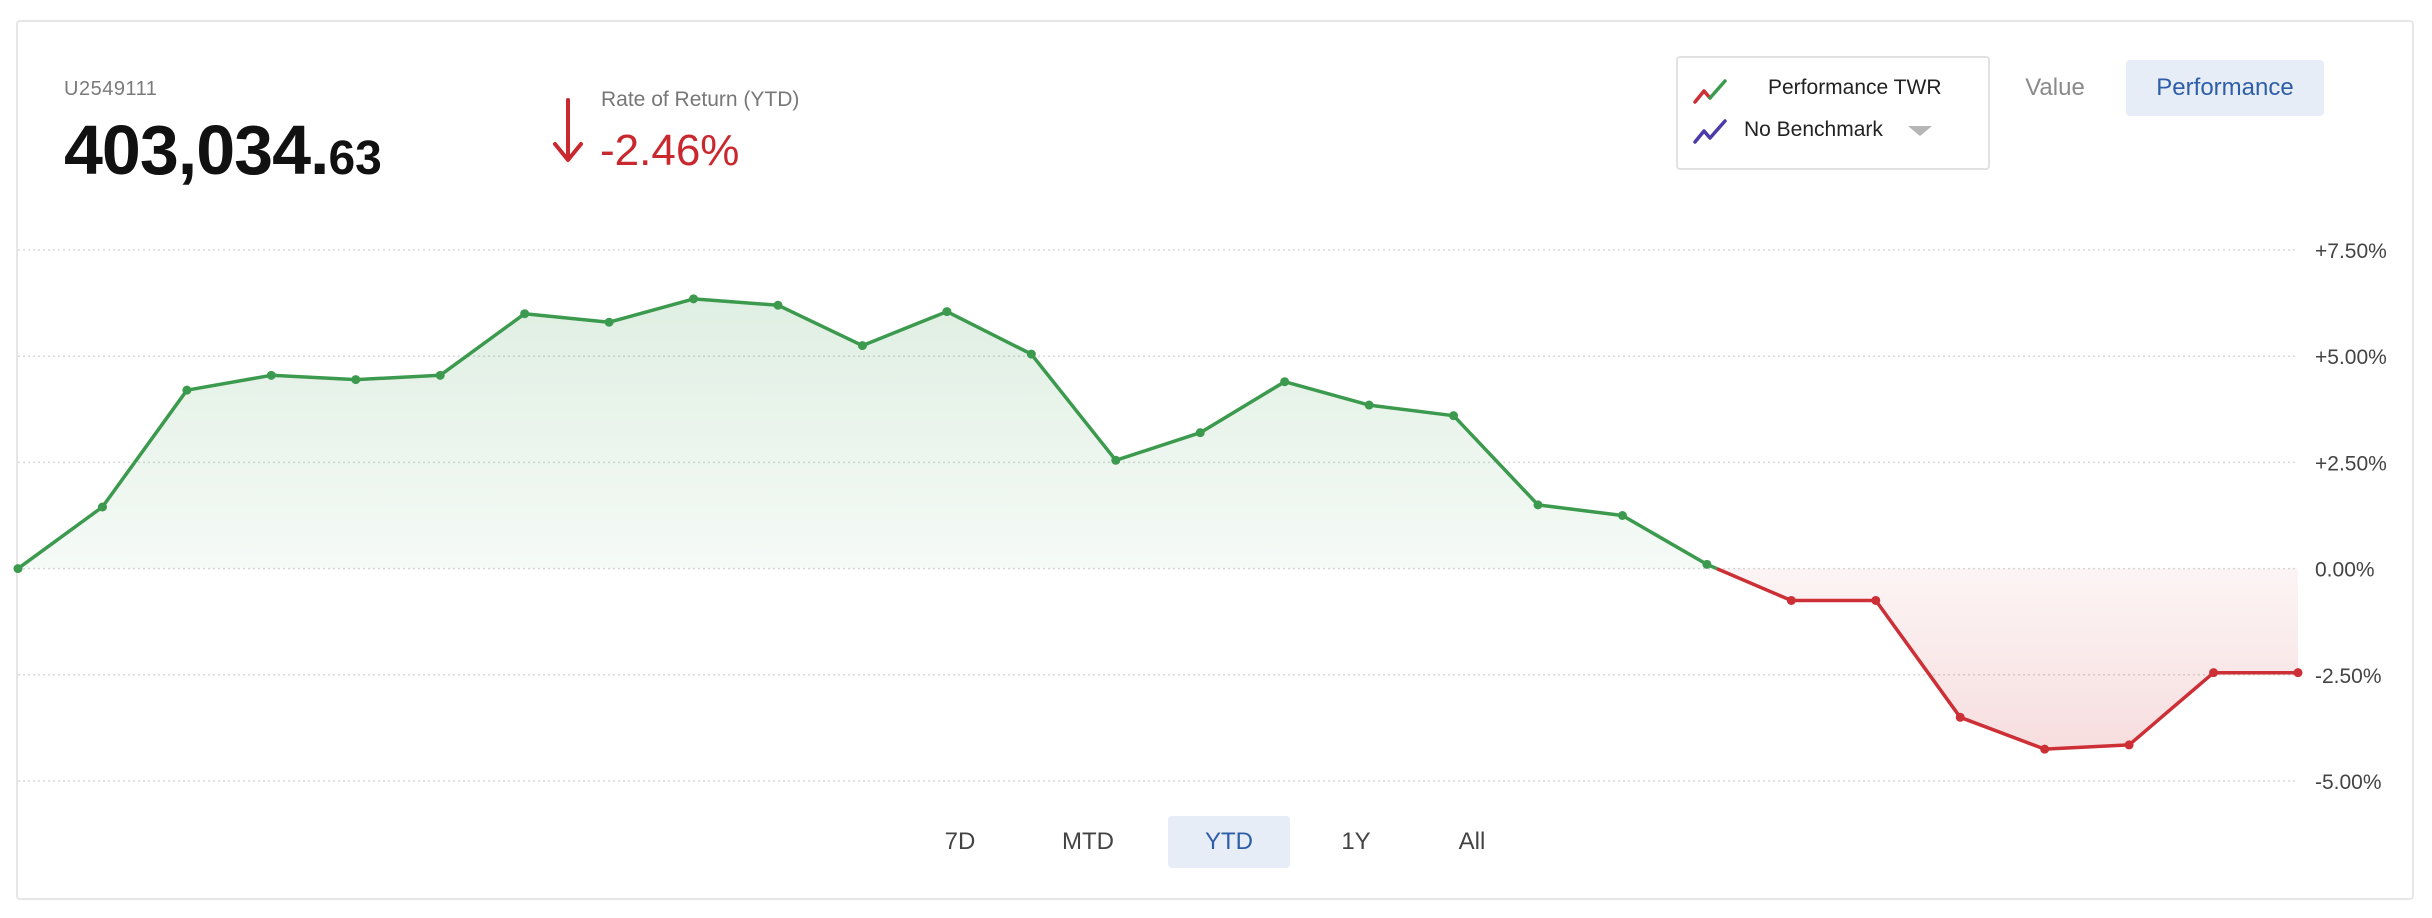 The image size is (2432, 918). What do you see at coordinates (111, 89) in the screenshot?
I see `account-id: U2549111` at bounding box center [111, 89].